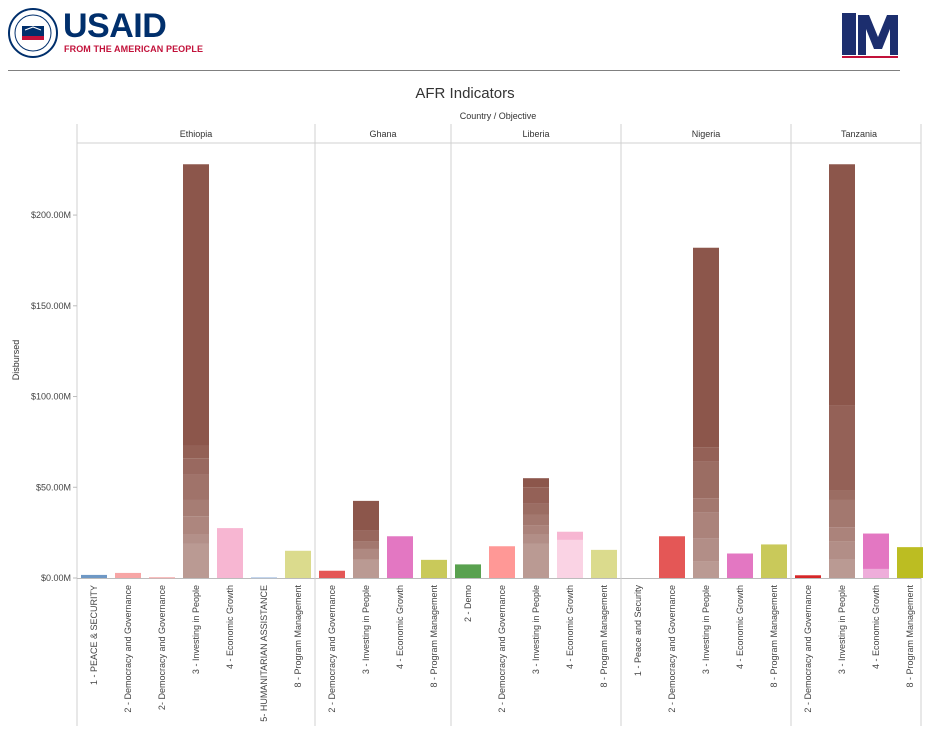 This screenshot has width=930, height=737. Describe the element at coordinates (706, 134) in the screenshot. I see `panel-header-nigeria: Nigeria` at that location.